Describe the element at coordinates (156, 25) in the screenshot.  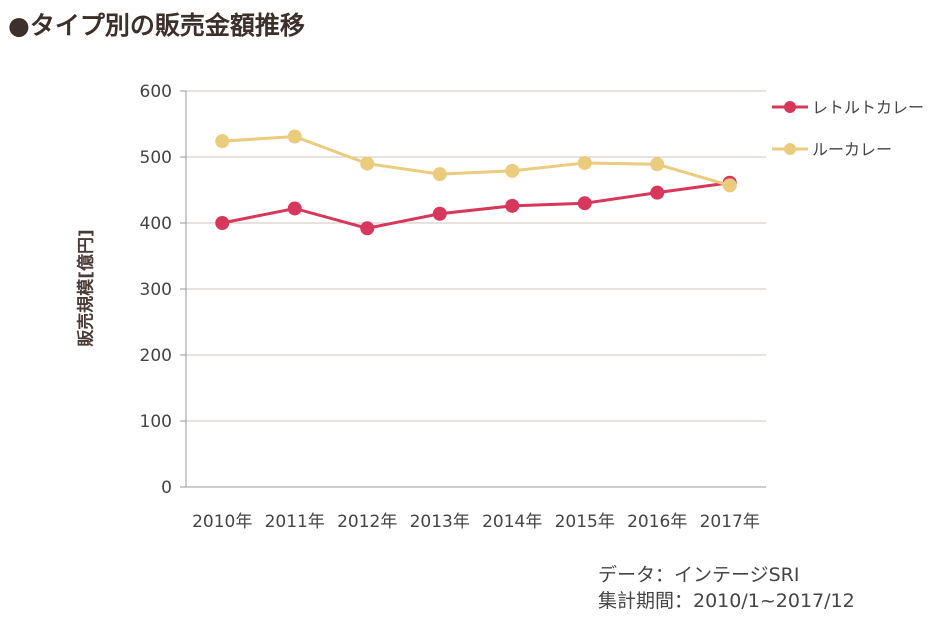
I see `chart-title: ●タイプ別の販売金額推移` at that location.